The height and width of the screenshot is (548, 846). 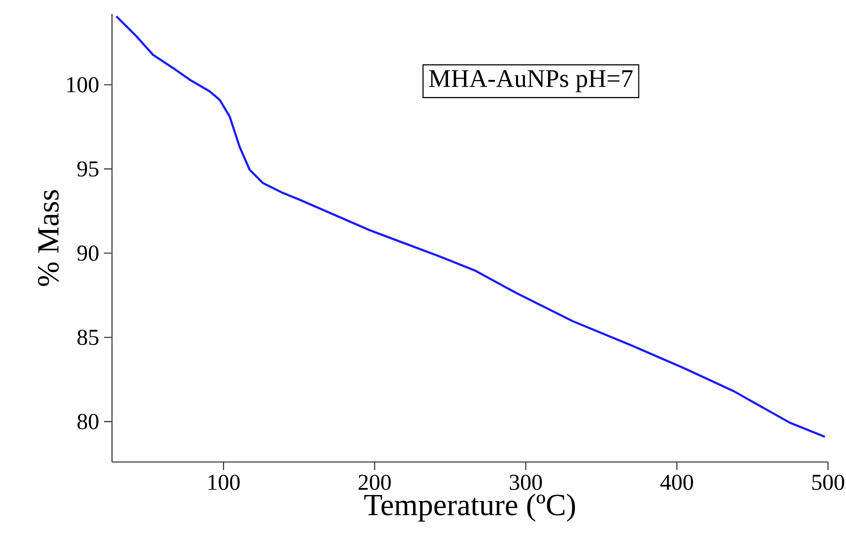 I want to click on y-tick-label: 100, so click(x=82, y=84).